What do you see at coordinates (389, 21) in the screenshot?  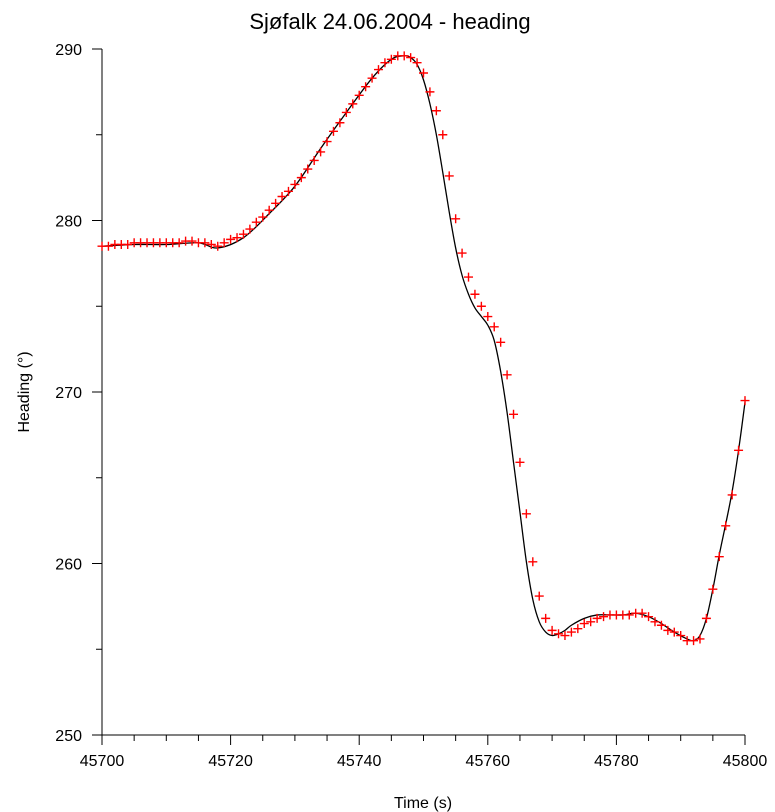 I see `chart-title: Sjøfalk 24.06.2004 - heading` at bounding box center [389, 21].